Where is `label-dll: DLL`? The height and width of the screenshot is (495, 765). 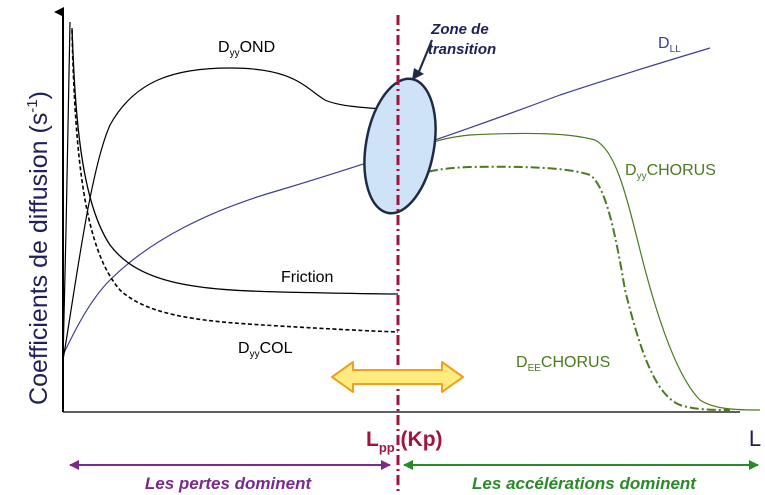
label-dll: DLL is located at coordinates (669, 45).